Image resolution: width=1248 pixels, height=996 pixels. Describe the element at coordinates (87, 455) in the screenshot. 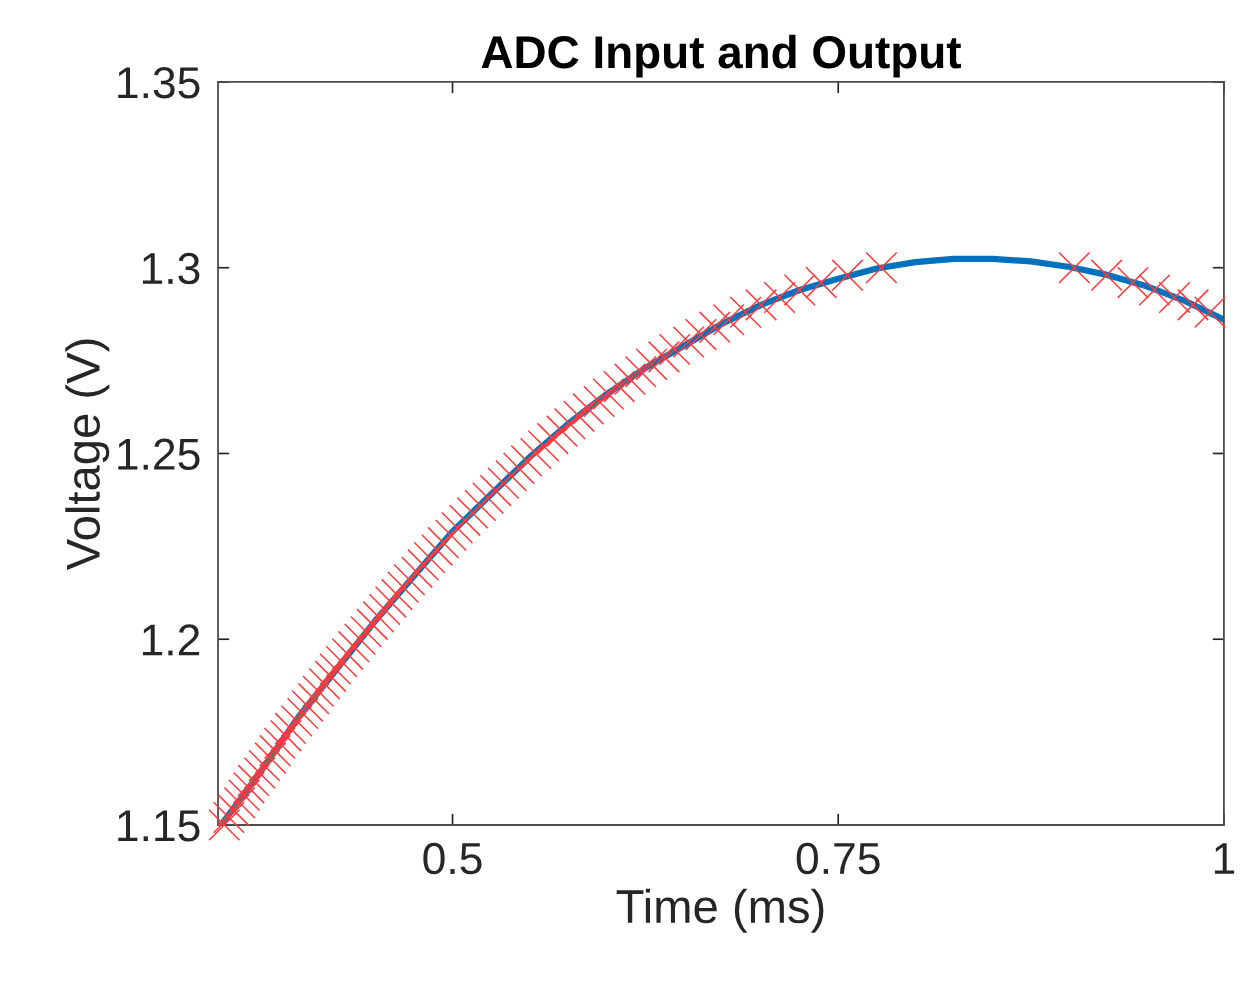

I see `y-axis-title: Voltage (V)` at that location.